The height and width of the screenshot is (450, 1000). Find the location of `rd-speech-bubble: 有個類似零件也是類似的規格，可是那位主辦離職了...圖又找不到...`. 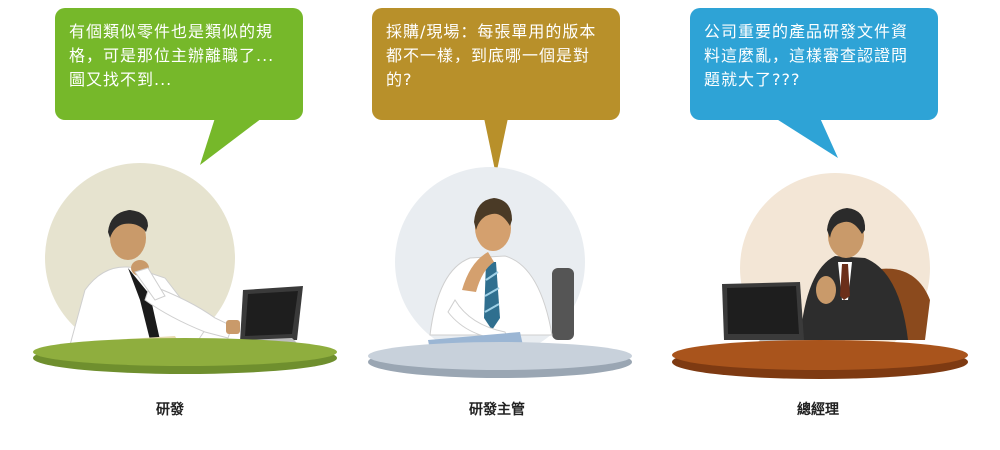

rd-speech-bubble: 有個類似零件也是類似的規格，可是那位主辦離職了...圖又找不到... is located at coordinates (179, 64).